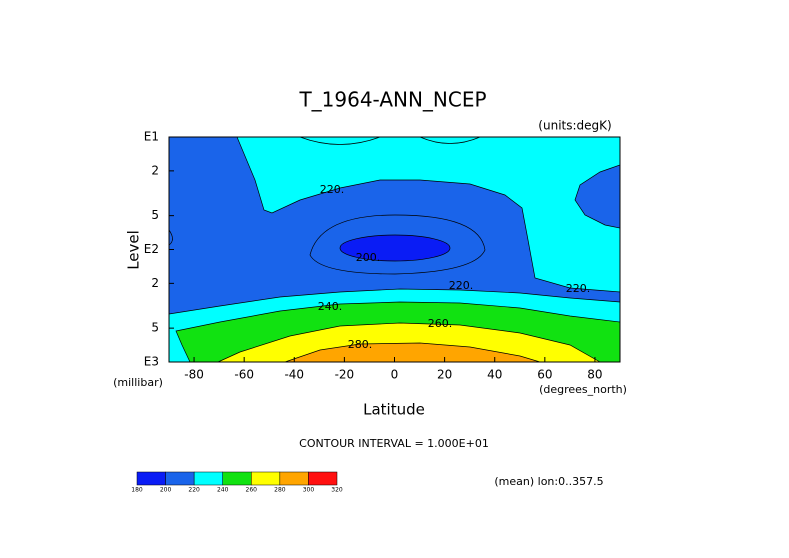 The image size is (789, 558). I want to click on contour-interval: CONTOUR INTERVAL = 1.000E+01, so click(394, 443).